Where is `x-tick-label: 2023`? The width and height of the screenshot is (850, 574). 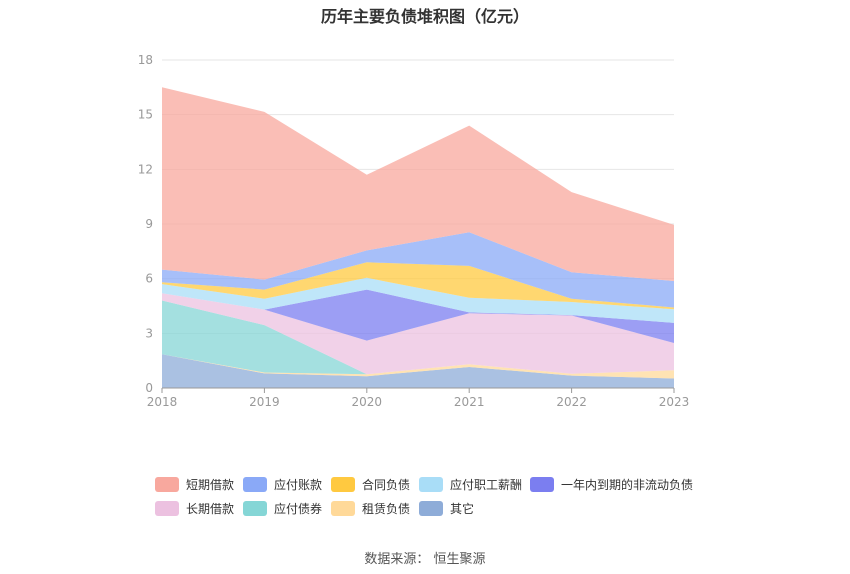 x-tick-label: 2023 is located at coordinates (674, 402).